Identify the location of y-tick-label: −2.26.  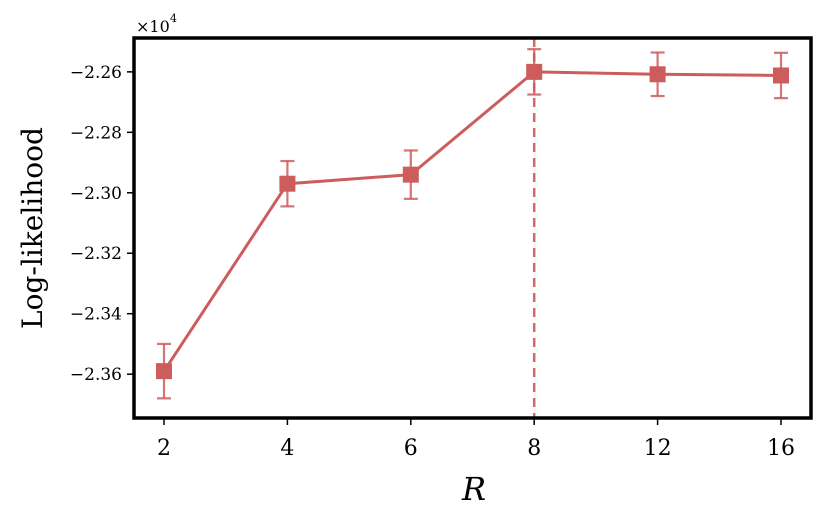
(96, 73).